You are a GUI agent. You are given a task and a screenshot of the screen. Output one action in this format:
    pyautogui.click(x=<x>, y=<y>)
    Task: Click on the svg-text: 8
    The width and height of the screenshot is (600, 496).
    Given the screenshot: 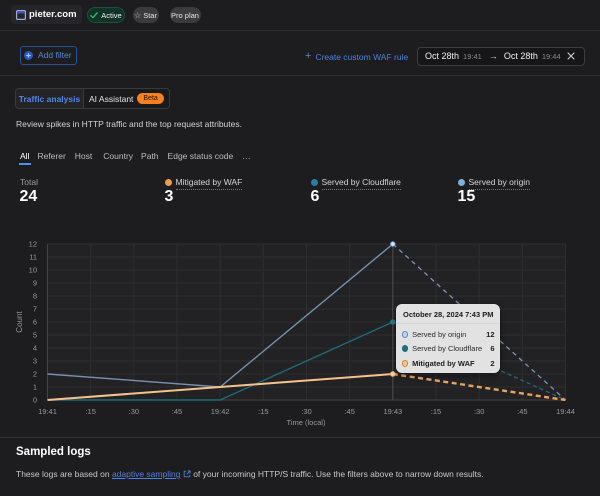 What is the action you would take?
    pyautogui.click(x=35, y=296)
    